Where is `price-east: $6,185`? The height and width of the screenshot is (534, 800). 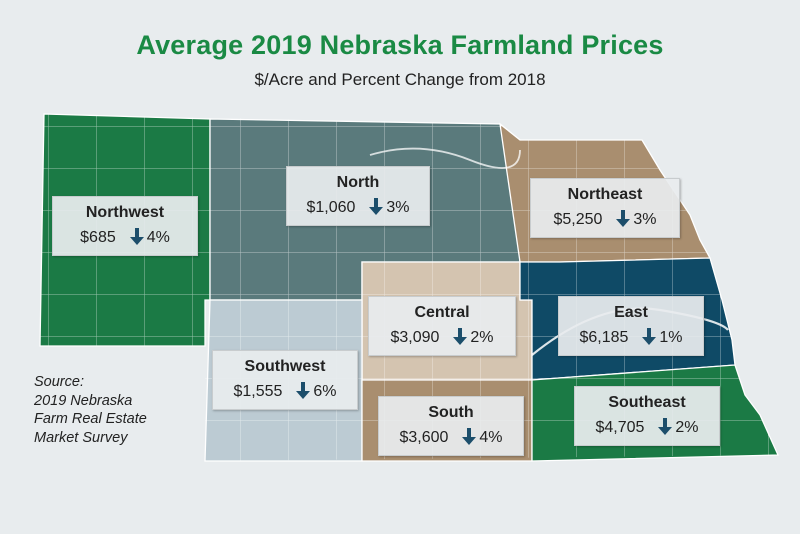 price-east: $6,185 is located at coordinates (604, 337).